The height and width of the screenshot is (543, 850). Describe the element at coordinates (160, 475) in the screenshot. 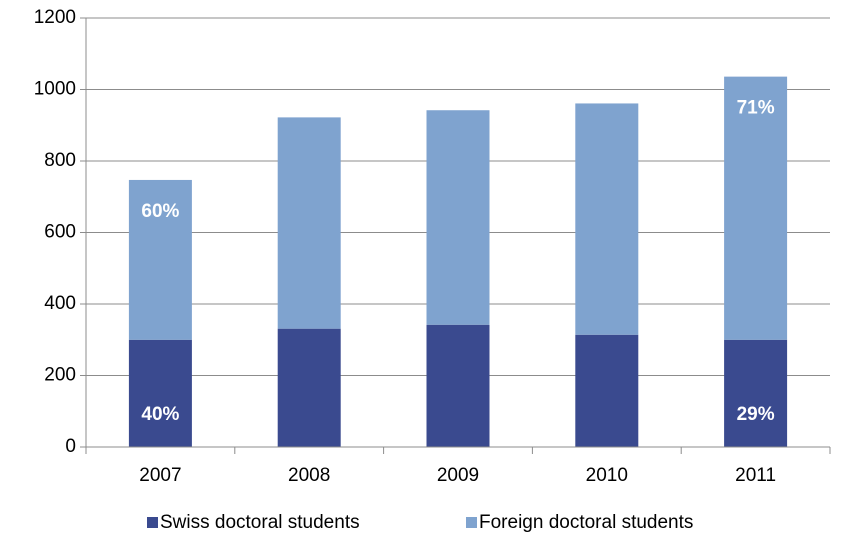

I see `x-tick-label: 2007` at that location.